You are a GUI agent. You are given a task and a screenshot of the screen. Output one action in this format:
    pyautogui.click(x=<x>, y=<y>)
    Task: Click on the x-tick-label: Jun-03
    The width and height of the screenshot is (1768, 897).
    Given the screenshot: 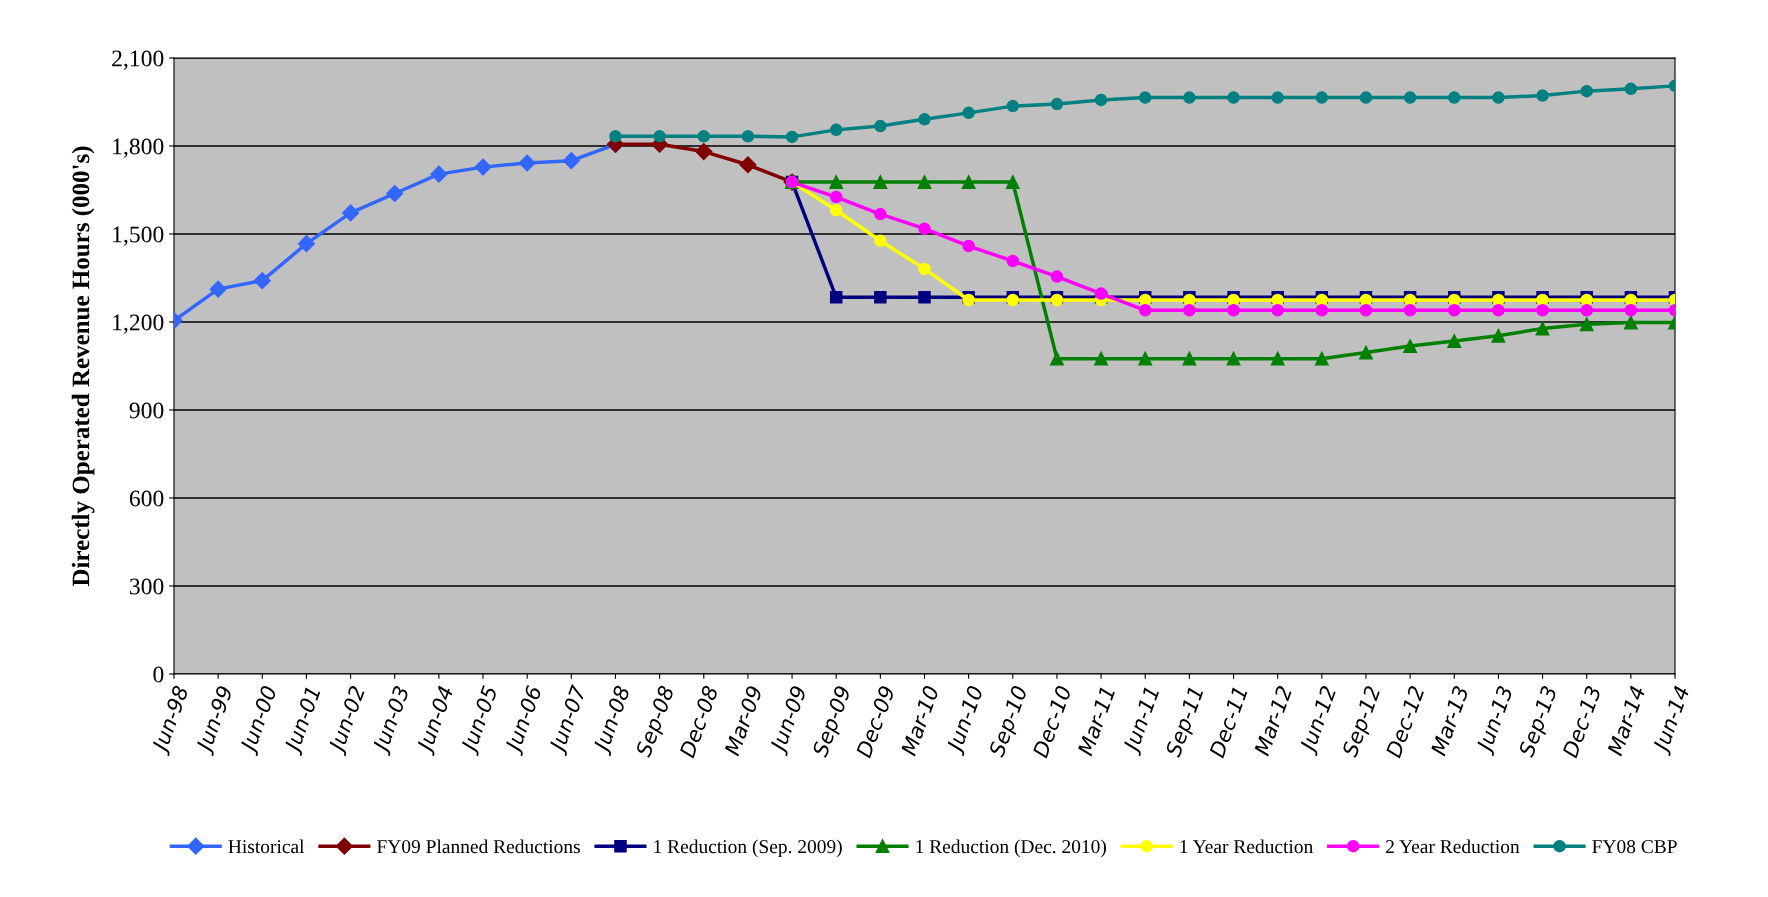 What is the action you would take?
    pyautogui.click(x=392, y=721)
    